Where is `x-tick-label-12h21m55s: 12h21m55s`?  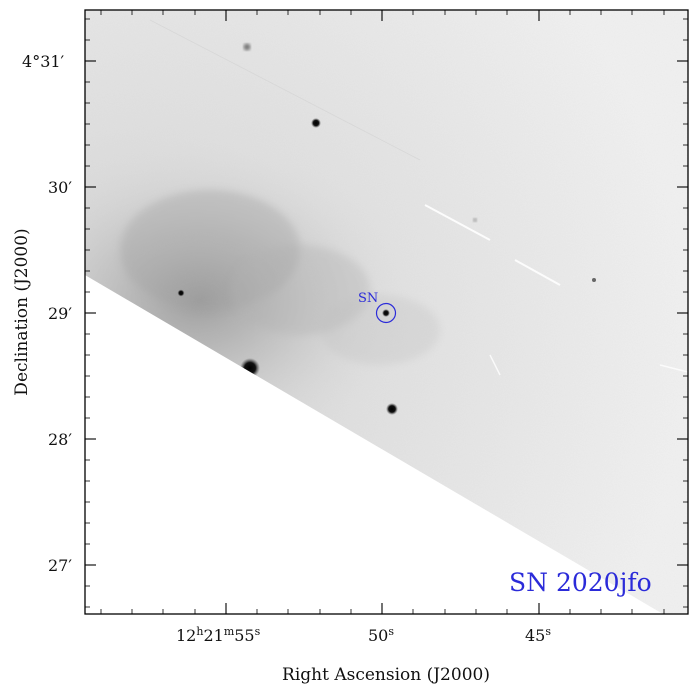
x-tick-label-12h21m55s: 12h21m55s is located at coordinates (218, 635).